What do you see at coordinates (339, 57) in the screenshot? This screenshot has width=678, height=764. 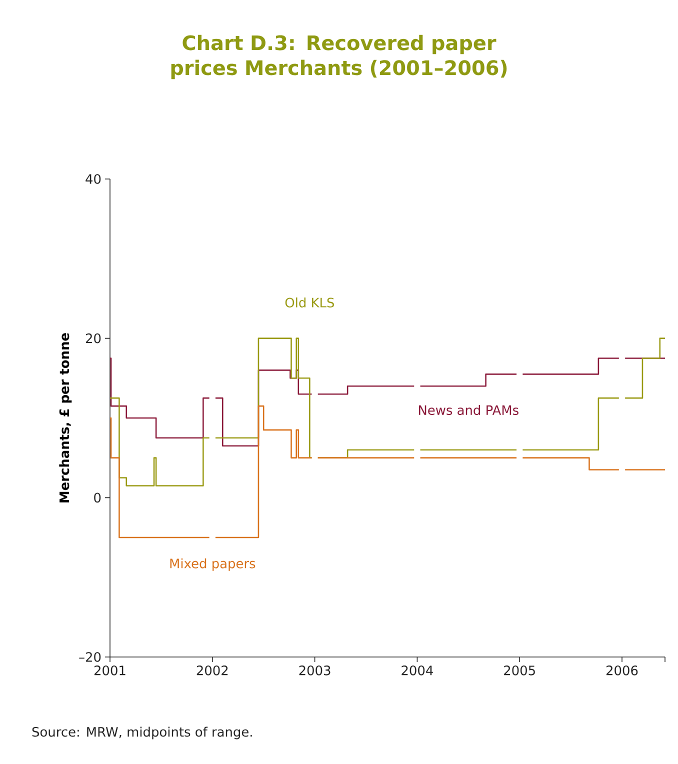 I see `chart-title: Chart D.3: Recovered paper prices Merchants (2001–2006)` at bounding box center [339, 57].